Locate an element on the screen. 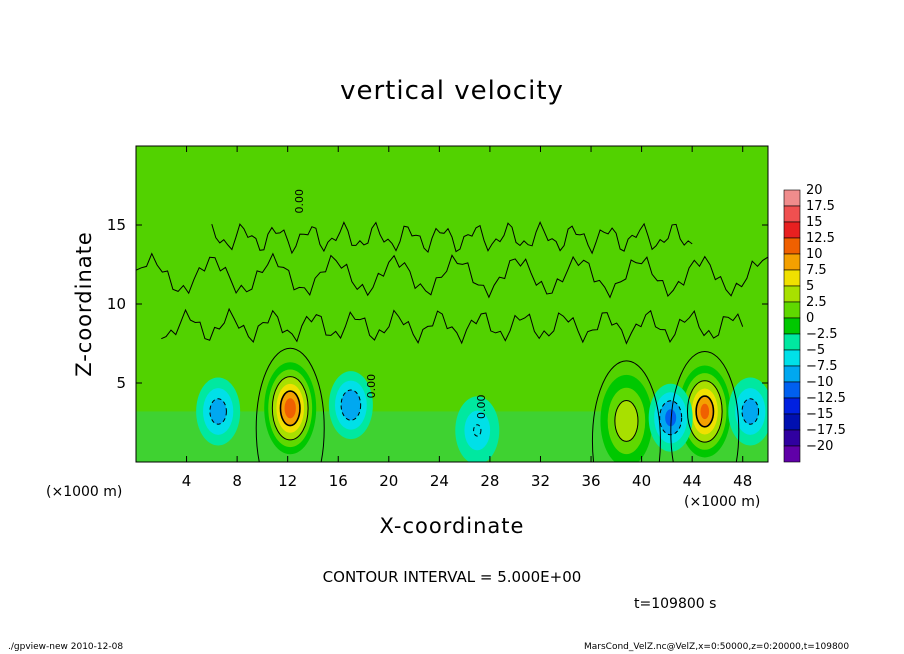 This screenshot has width=904, height=654. chart-title: vertical velocity is located at coordinates (452, 91).